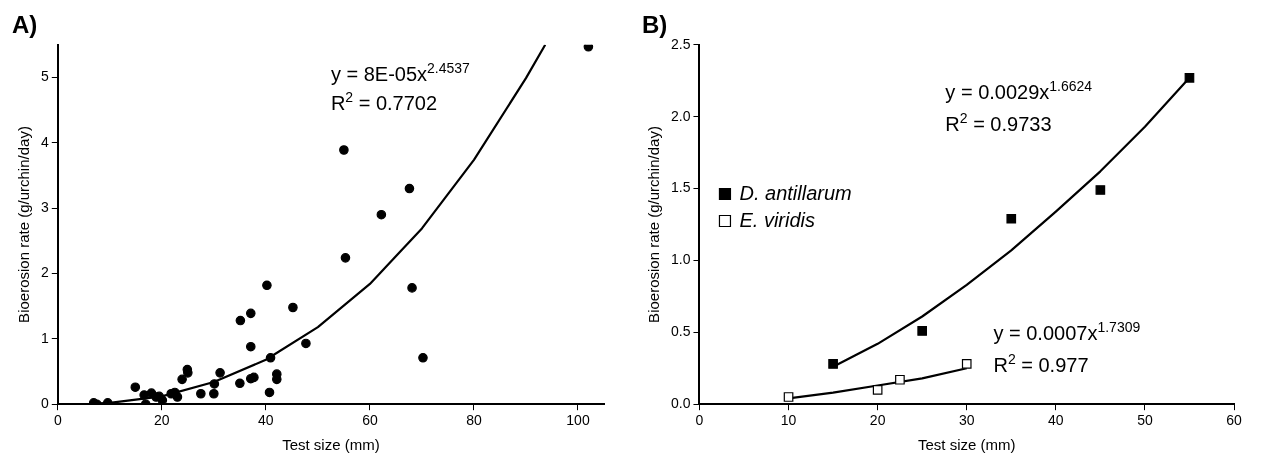  Describe the element at coordinates (680, 331) in the screenshot. I see `y-tick-label: 0.5` at that location.